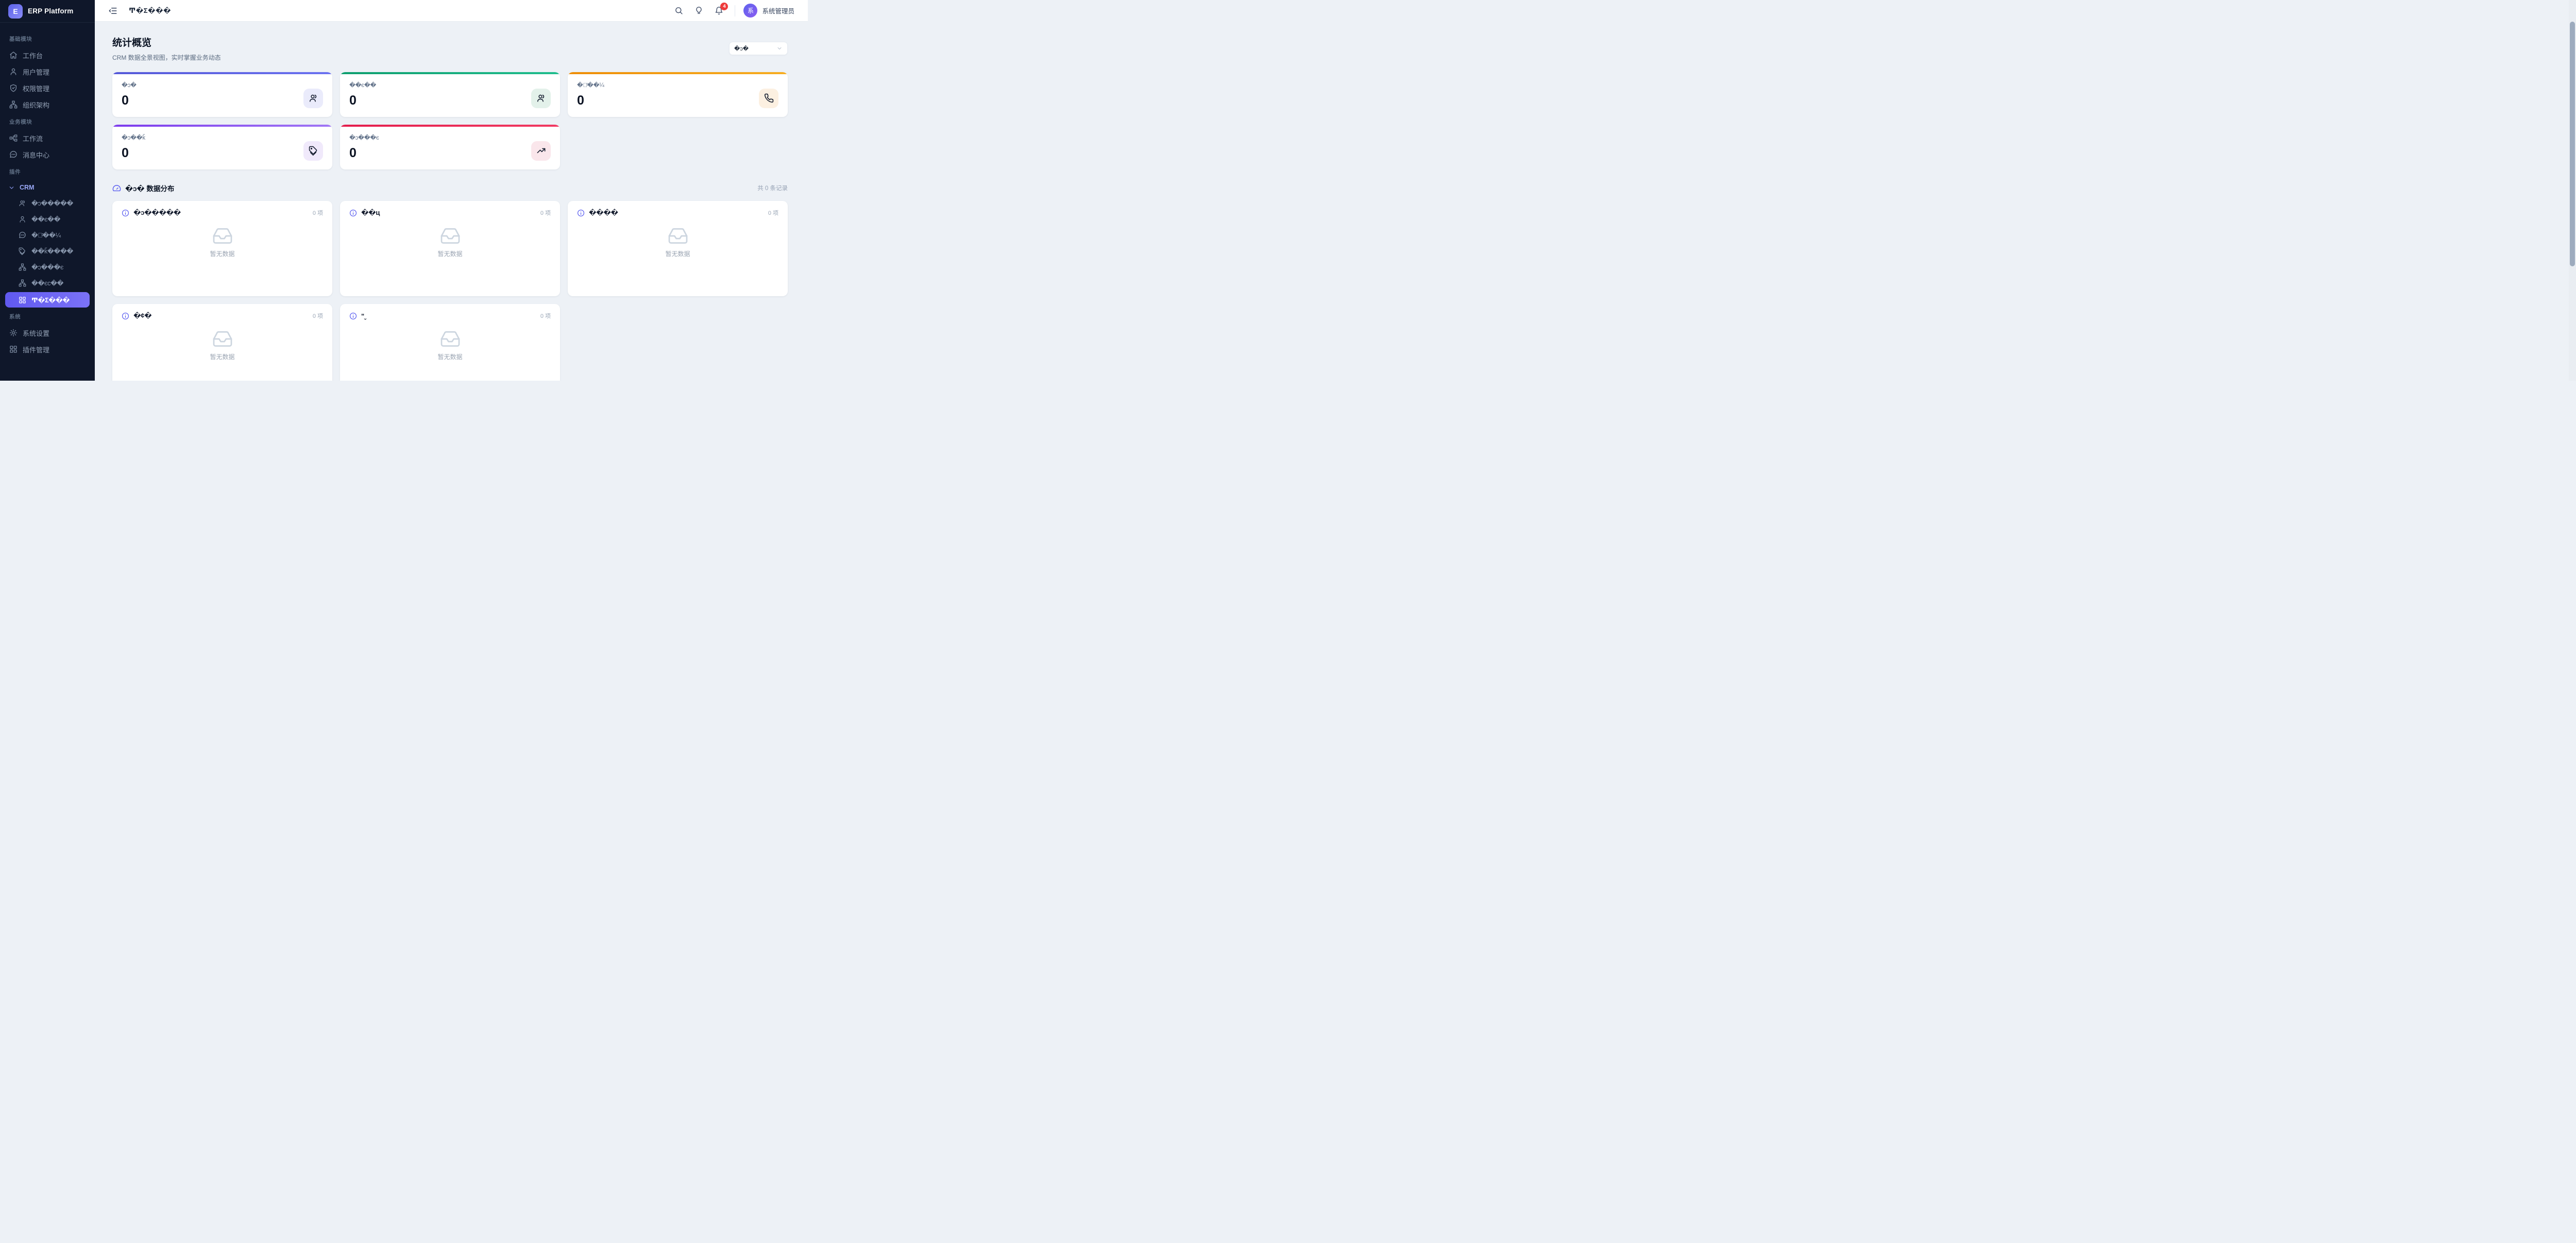 The width and height of the screenshot is (2576, 1243). I want to click on sidebar-subitem-label: ��ͨ��¼, so click(46, 235).